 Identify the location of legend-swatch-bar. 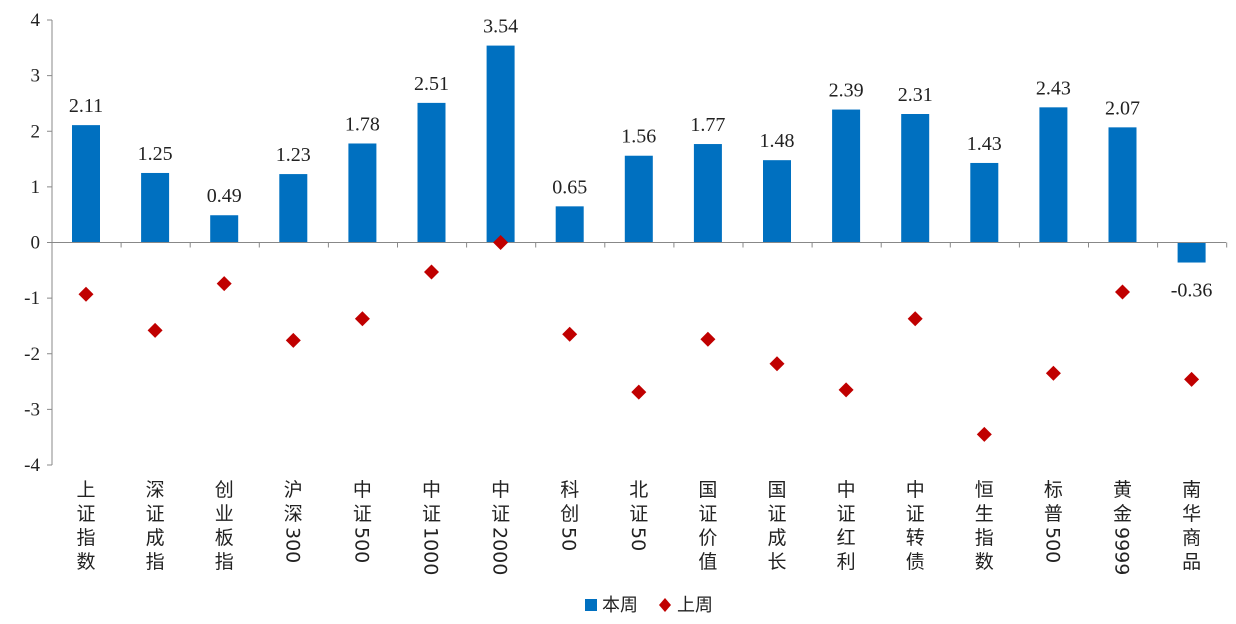
(591, 605).